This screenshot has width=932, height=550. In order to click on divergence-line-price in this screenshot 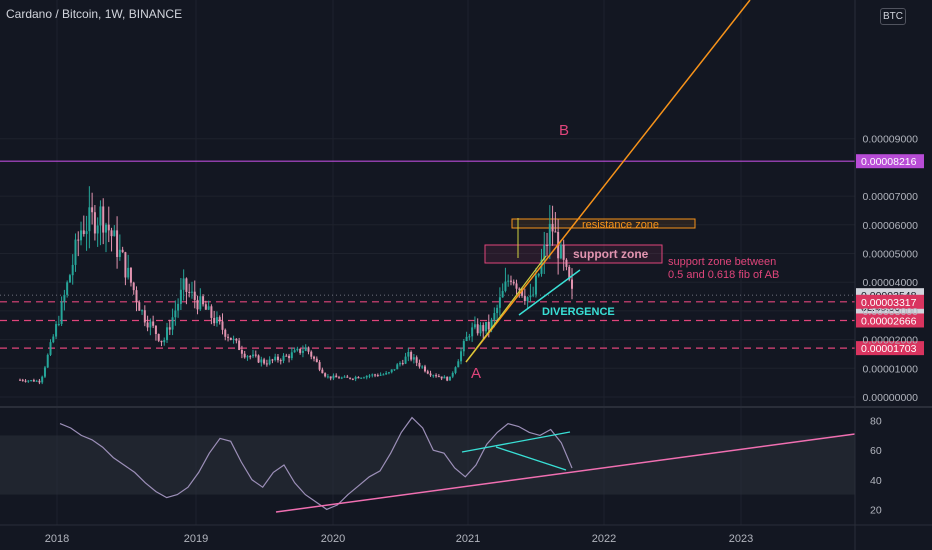, I will do `click(549, 292)`.